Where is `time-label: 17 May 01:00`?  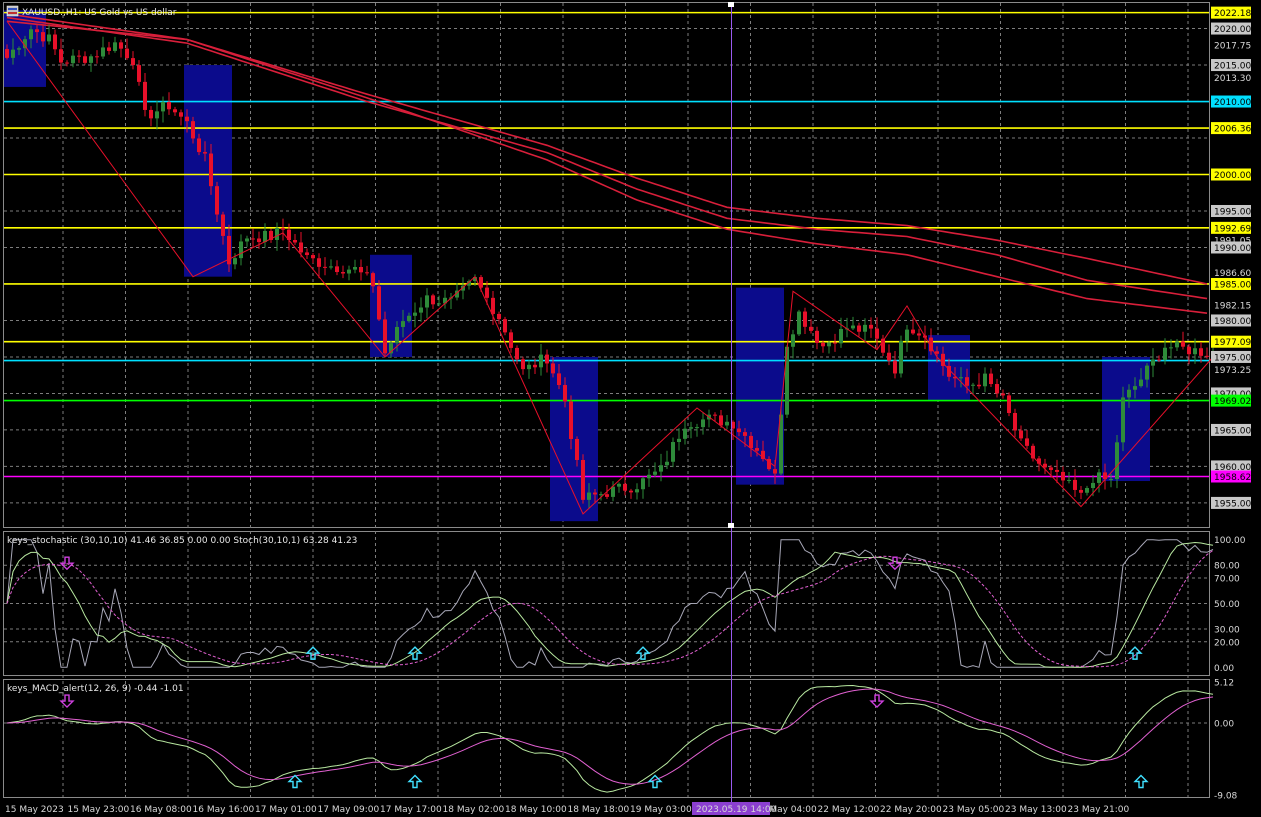 time-label: 17 May 01:00 is located at coordinates (286, 810).